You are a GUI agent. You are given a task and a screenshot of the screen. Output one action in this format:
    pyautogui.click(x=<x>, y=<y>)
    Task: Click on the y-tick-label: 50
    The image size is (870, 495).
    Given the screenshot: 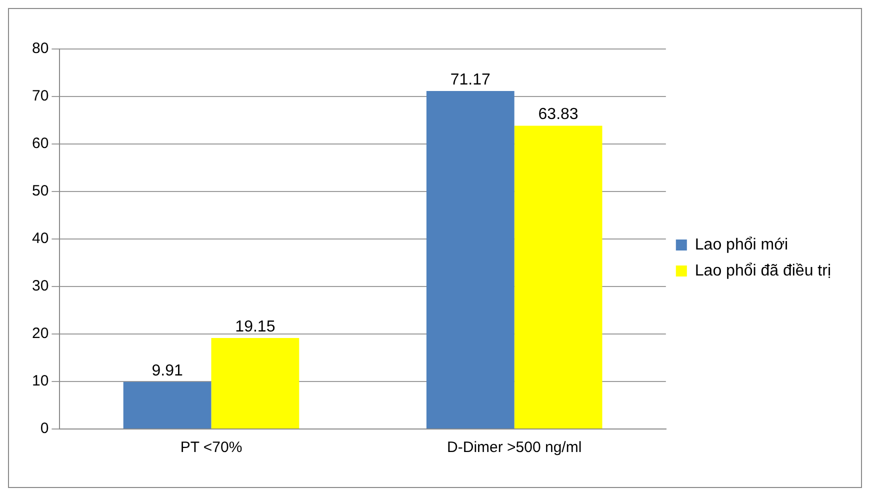 What is the action you would take?
    pyautogui.click(x=40, y=191)
    